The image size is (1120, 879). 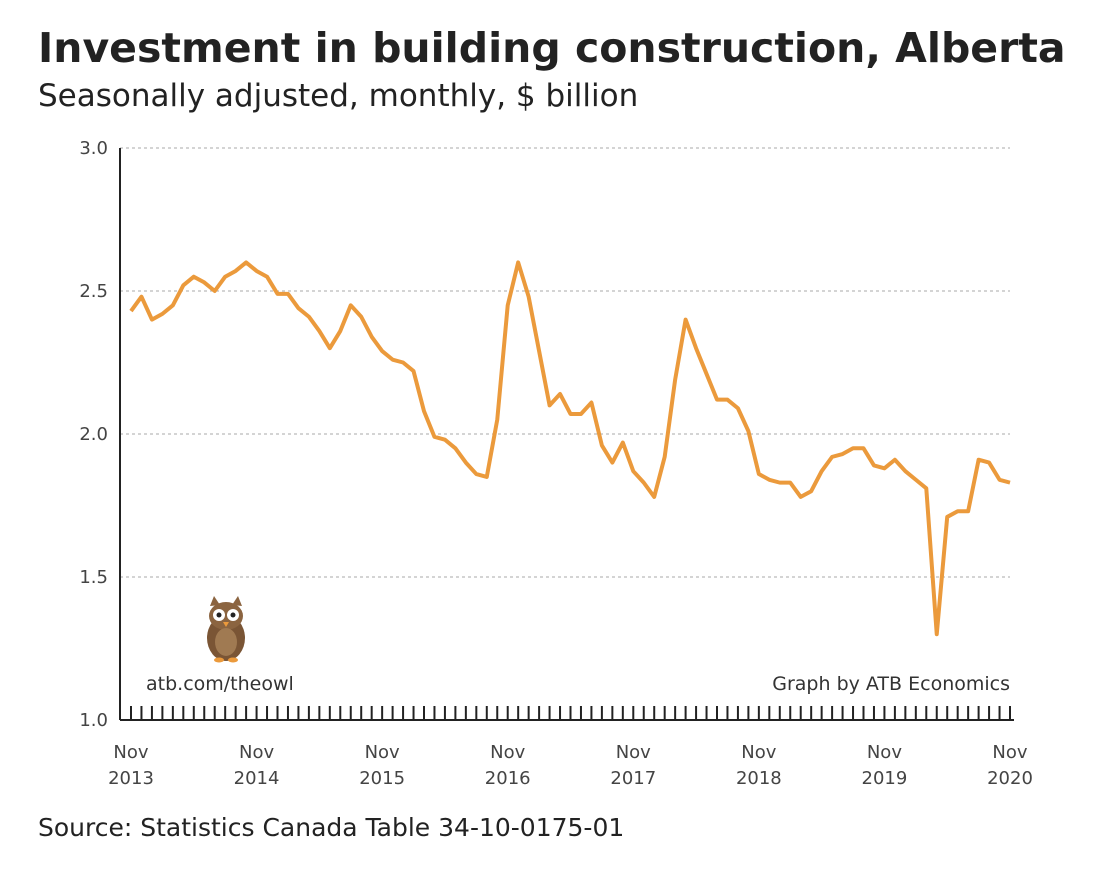 I want to click on annotation: Graph by ATB Economics, so click(x=891, y=684).